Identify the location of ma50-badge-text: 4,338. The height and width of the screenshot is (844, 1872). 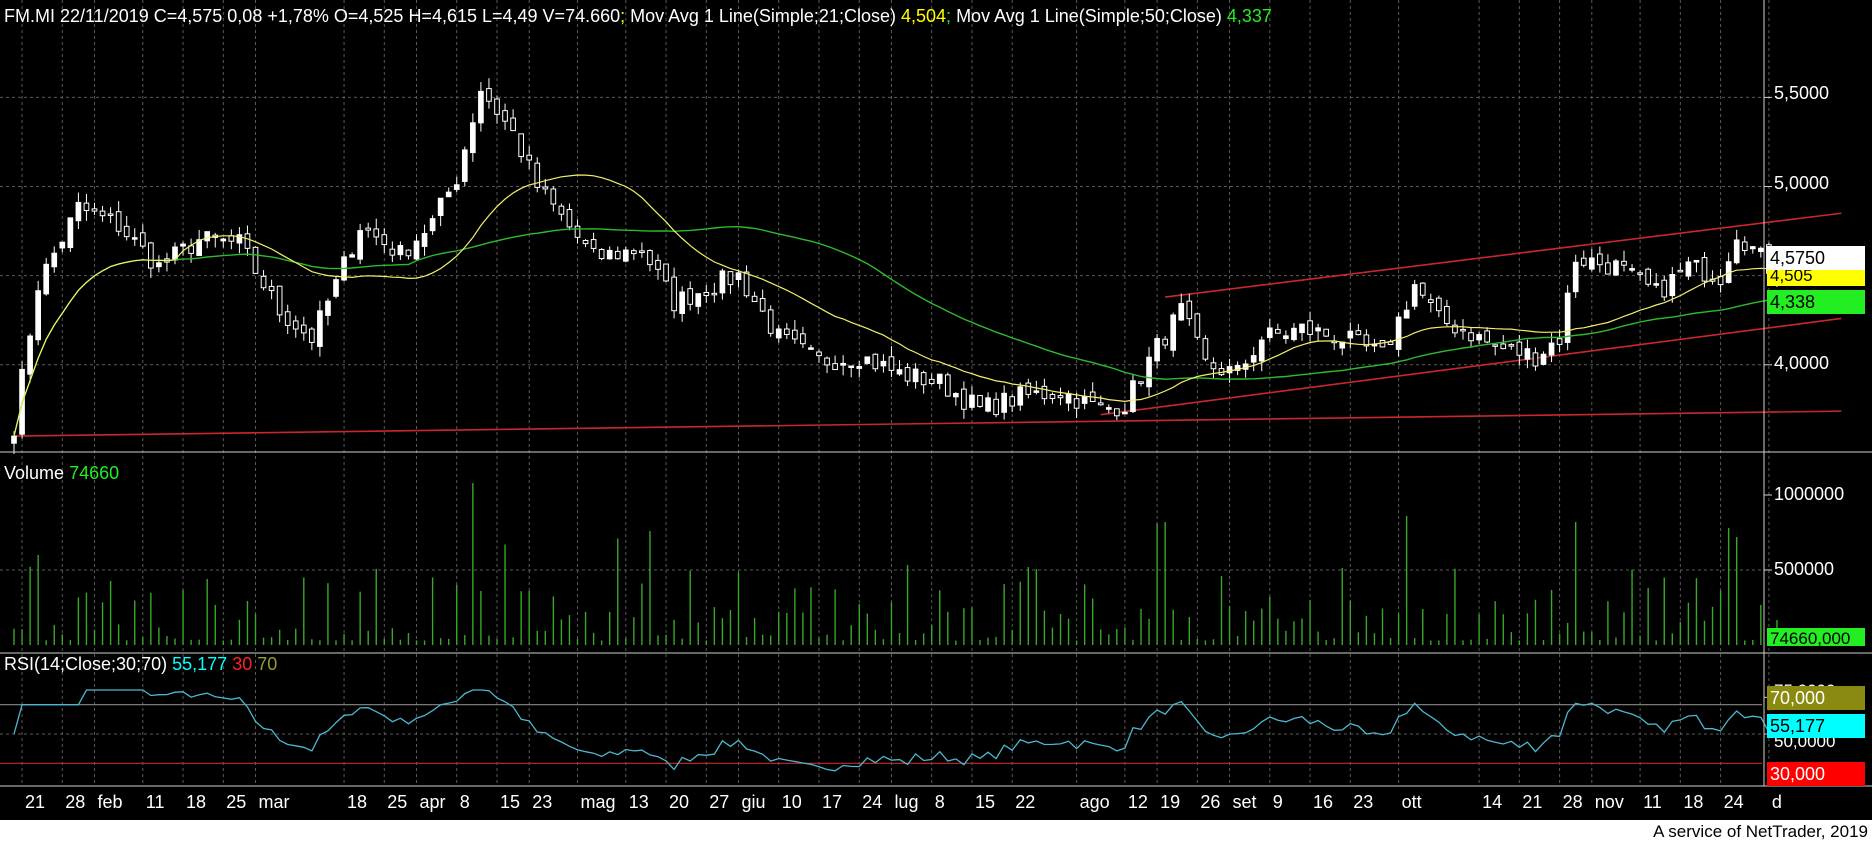
(1792, 302).